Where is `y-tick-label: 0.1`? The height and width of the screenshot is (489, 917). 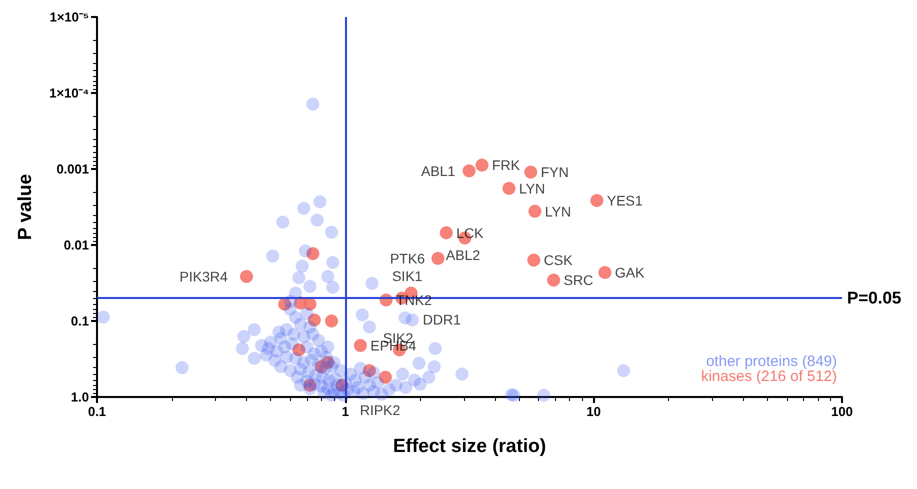
y-tick-label: 0.1 is located at coordinates (79, 321).